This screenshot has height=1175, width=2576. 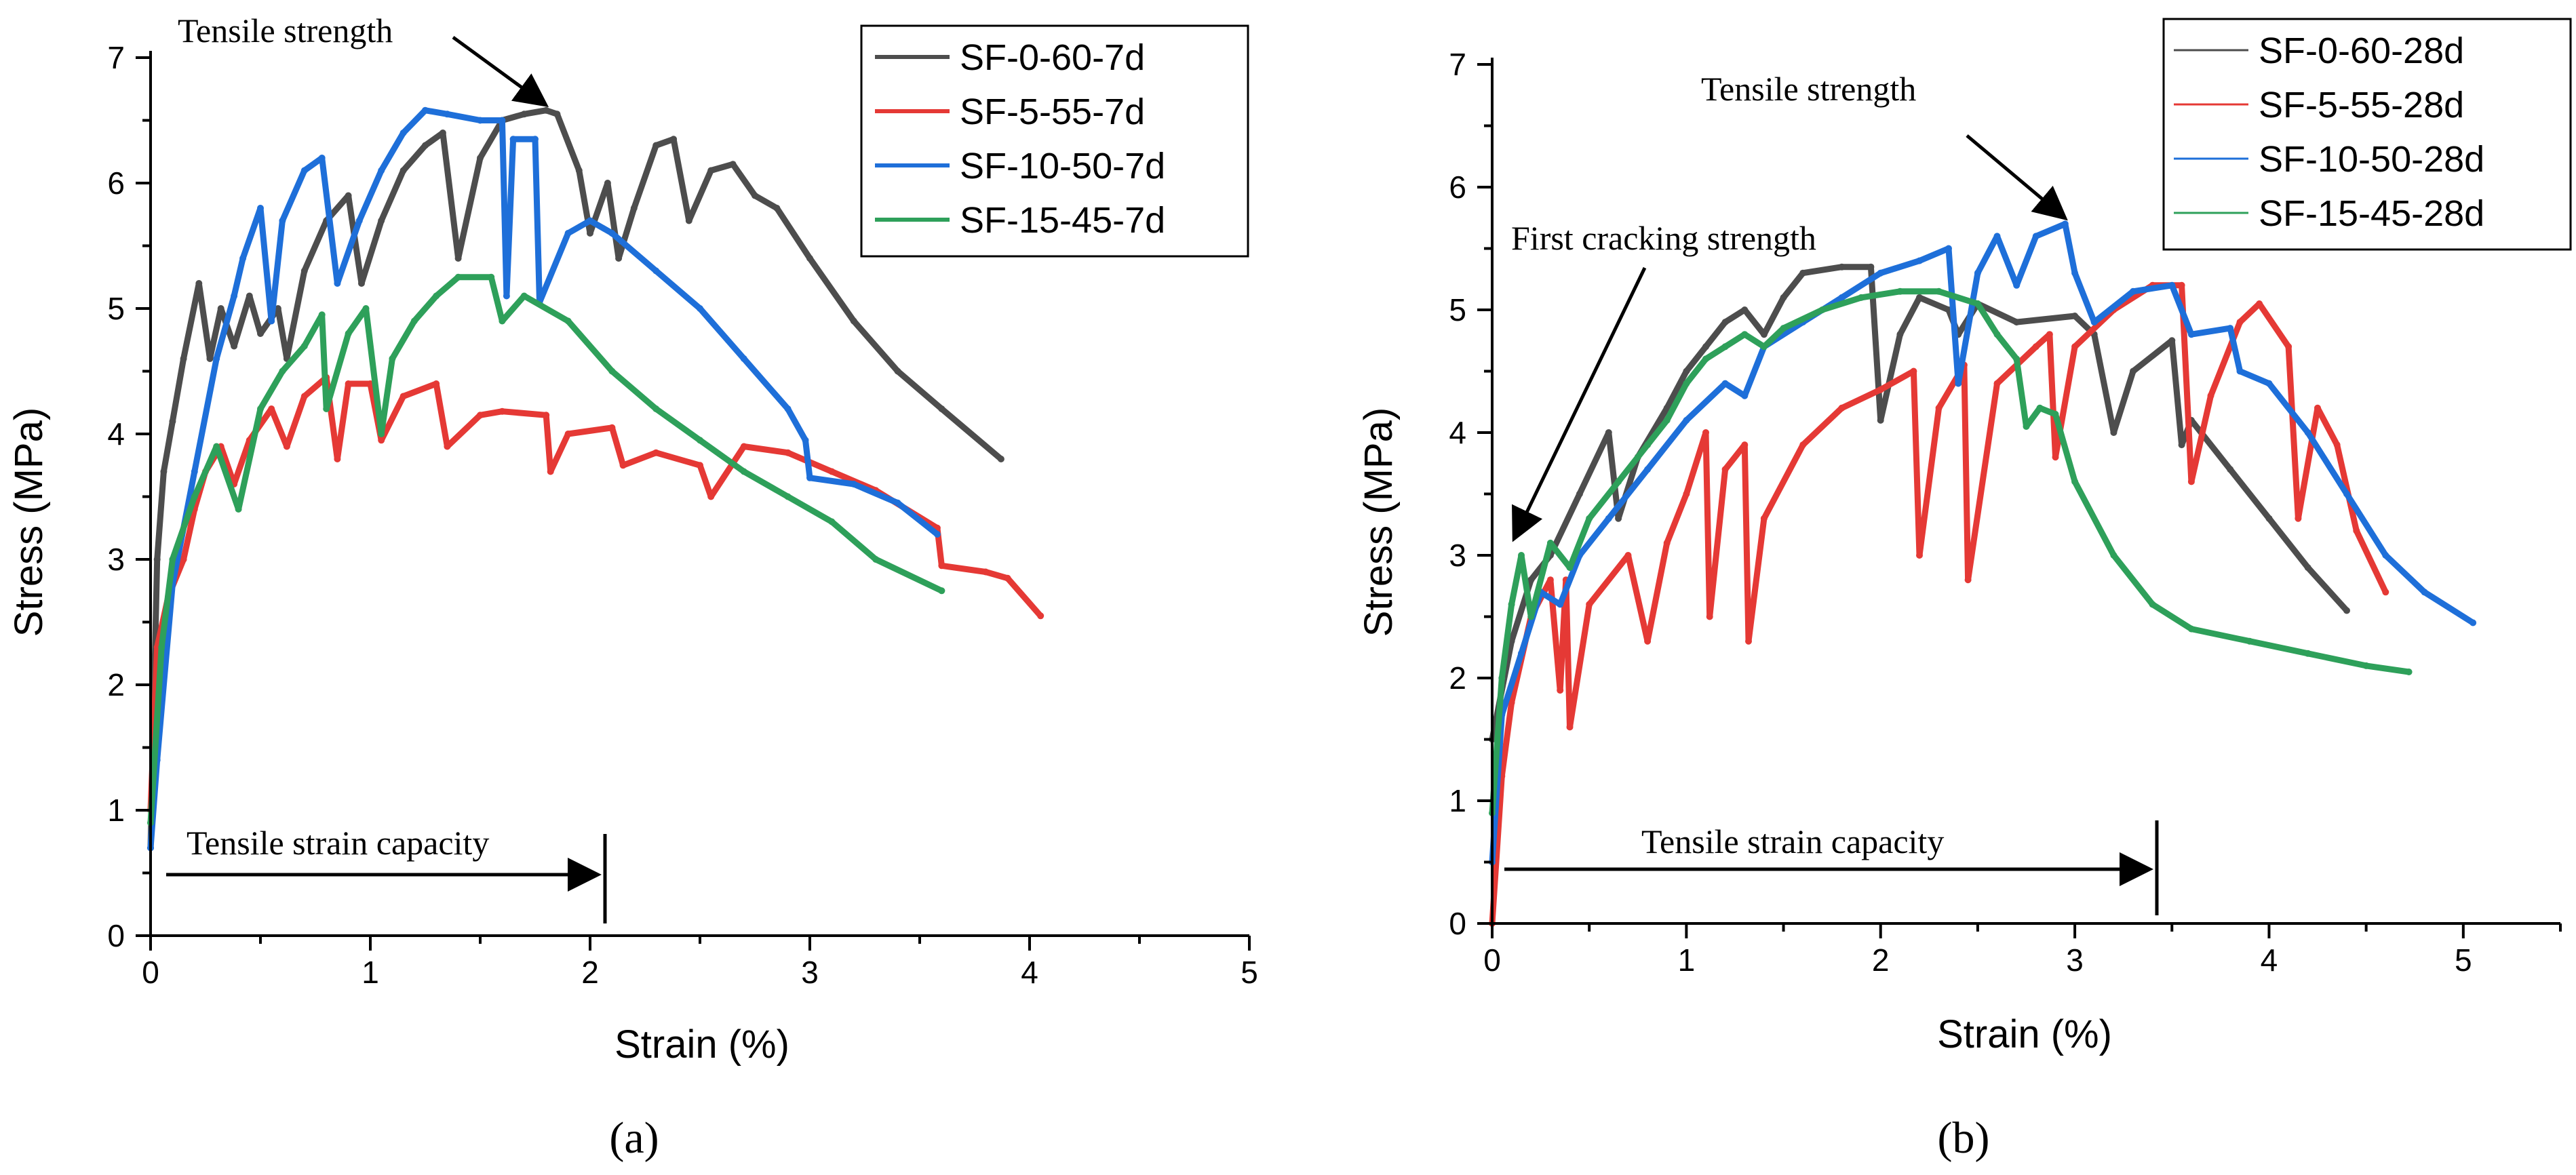 I want to click on legend-label: SF-15-45-28d, so click(x=2371, y=213).